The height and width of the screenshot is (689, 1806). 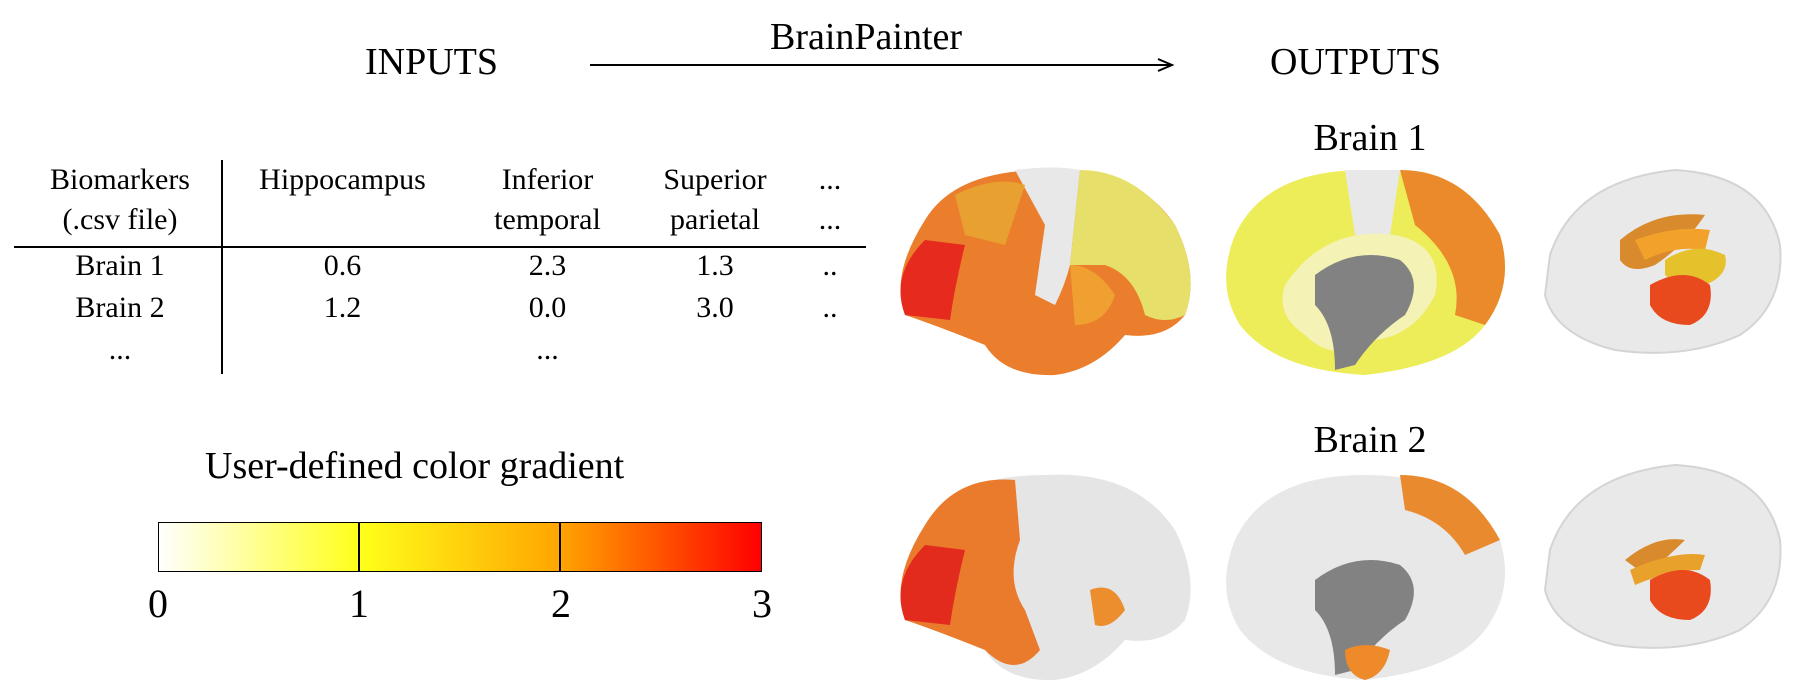 What do you see at coordinates (547, 219) in the screenshot?
I see `col-header-inferior-sub: temporal` at bounding box center [547, 219].